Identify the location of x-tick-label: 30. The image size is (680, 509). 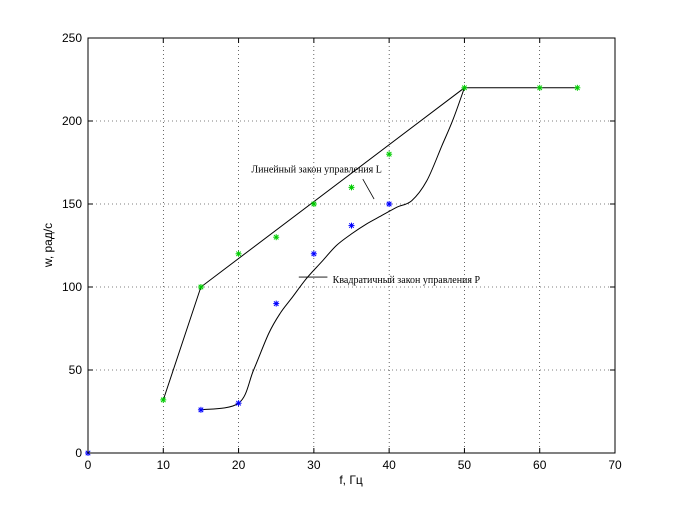
(314, 465).